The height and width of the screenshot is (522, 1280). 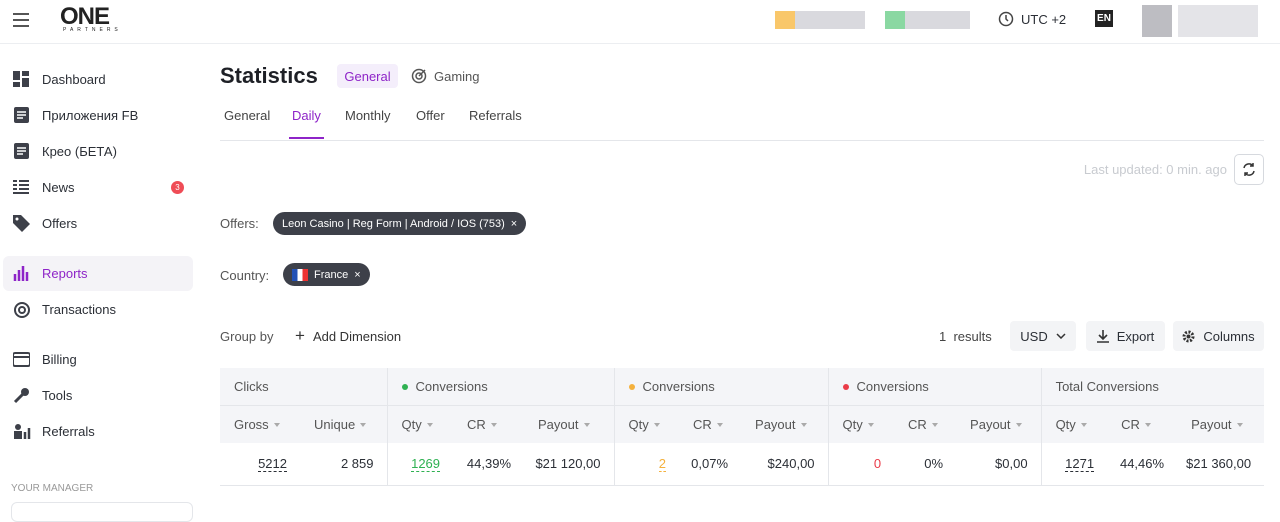 I want to click on refresh-button, so click(x=1249, y=169).